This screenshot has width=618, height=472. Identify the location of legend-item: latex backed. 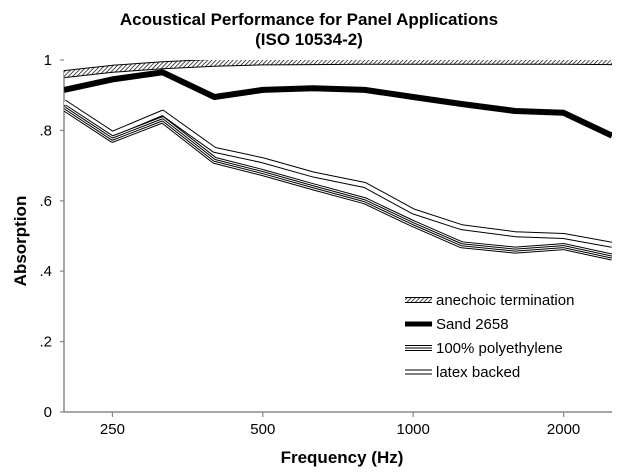
(462, 372).